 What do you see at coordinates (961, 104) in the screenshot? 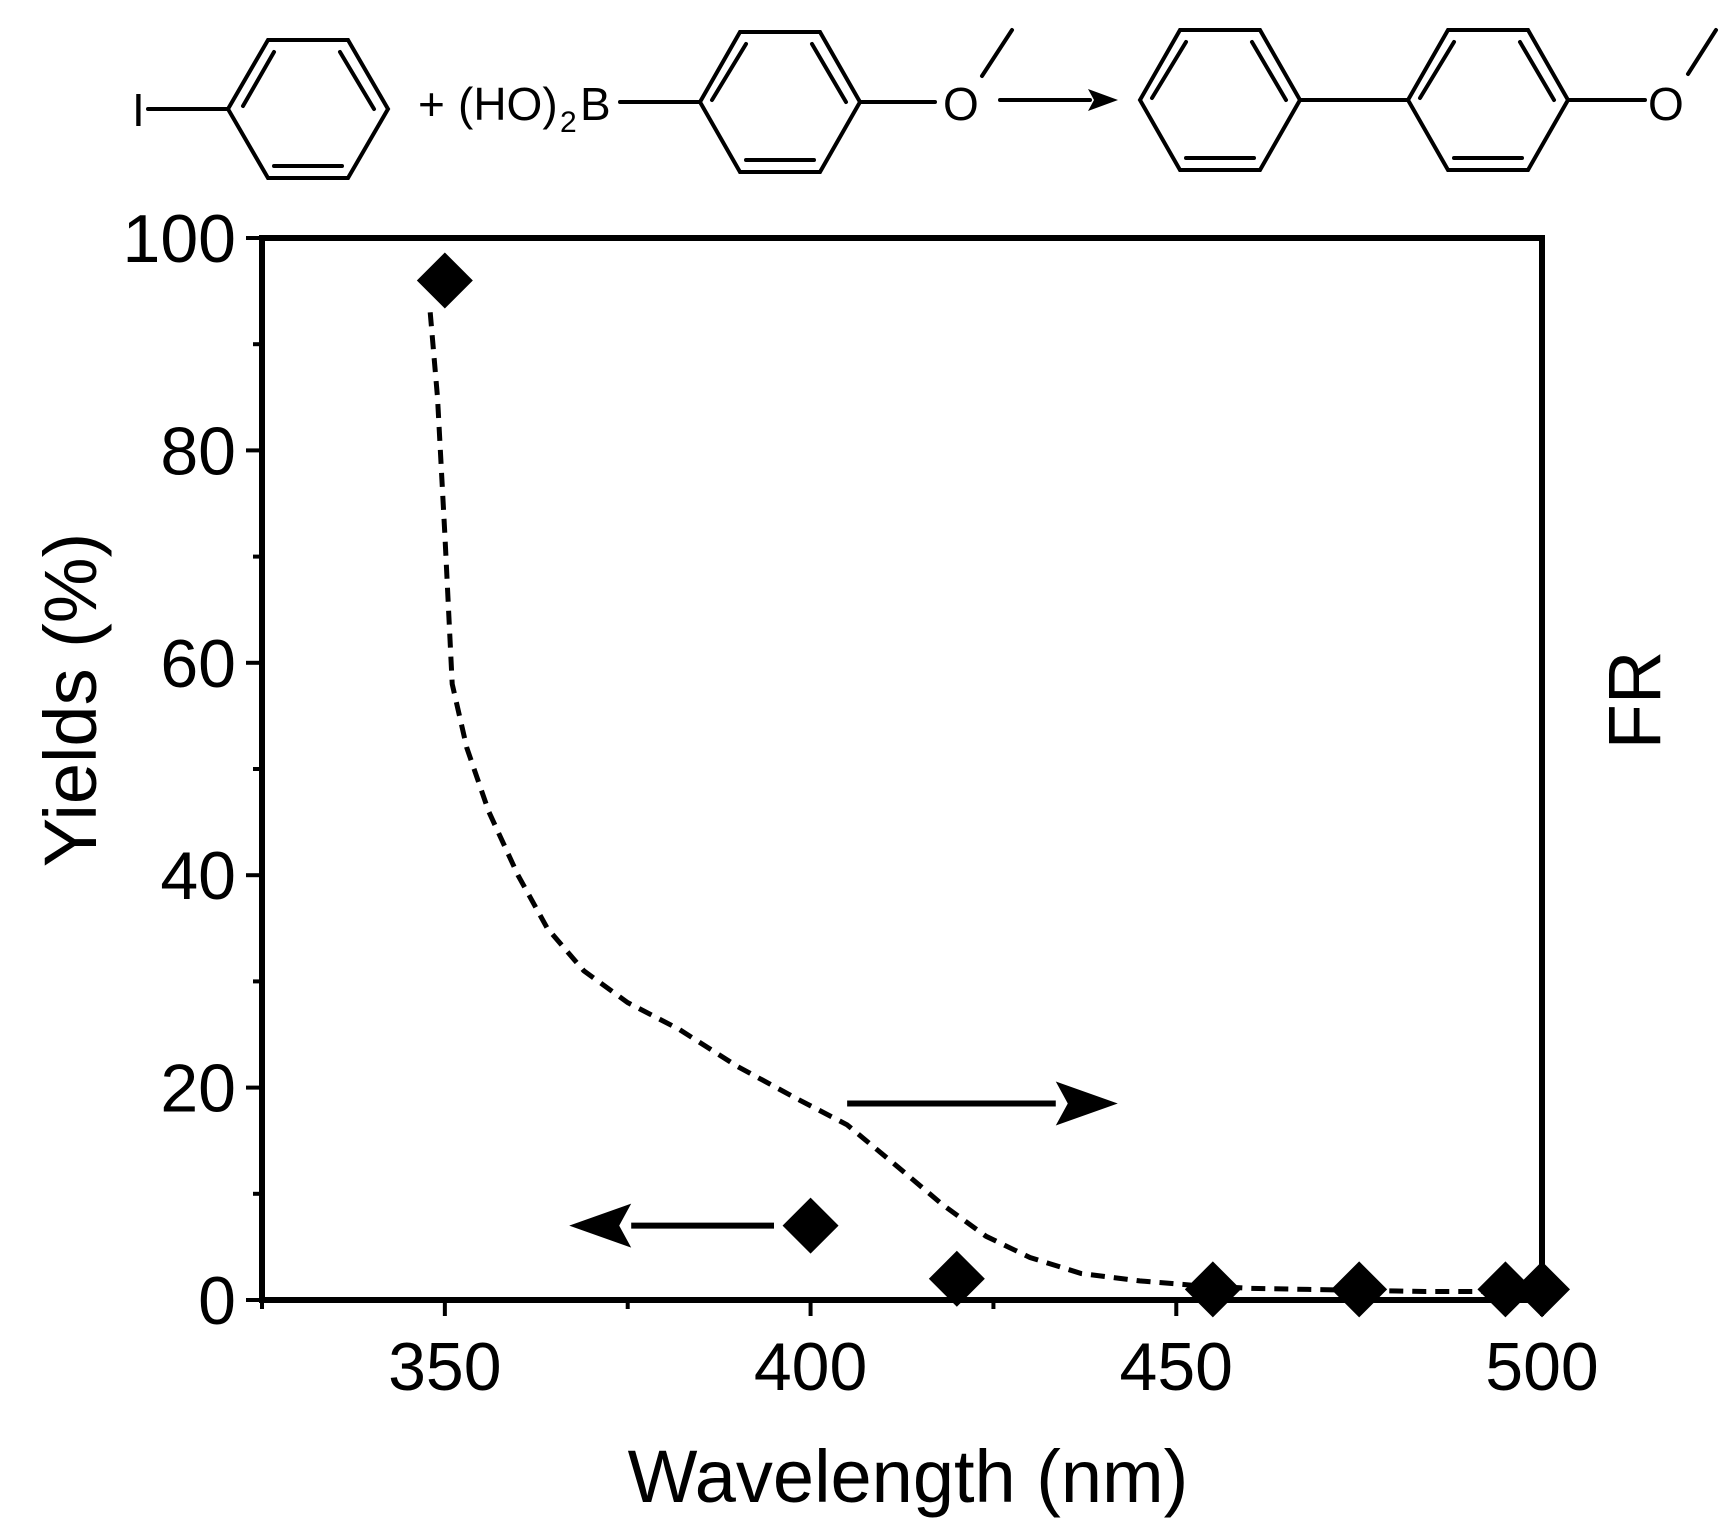
I see `oxygen-label-1: O` at bounding box center [961, 104].